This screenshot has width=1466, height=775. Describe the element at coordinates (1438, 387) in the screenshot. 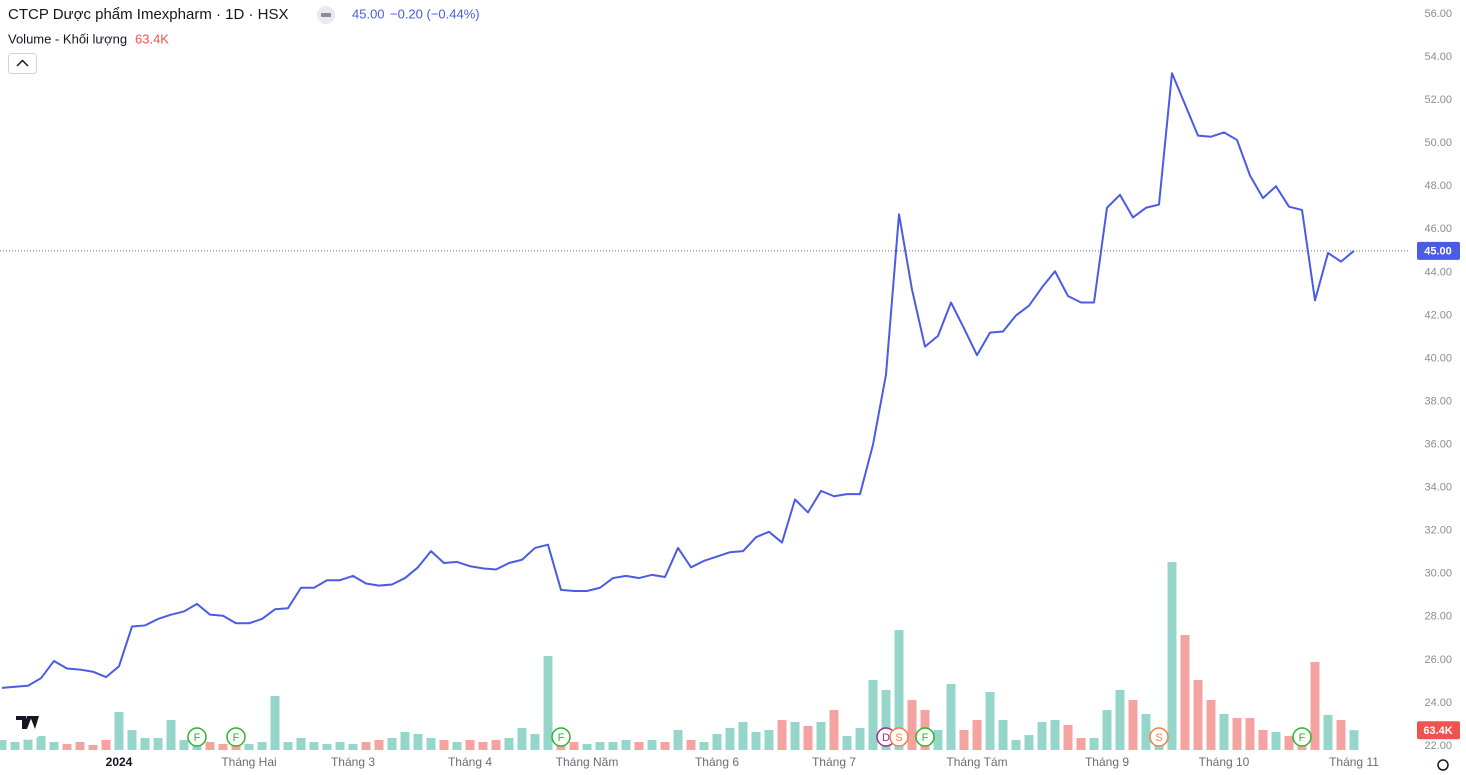

I see `axis-bg` at that location.